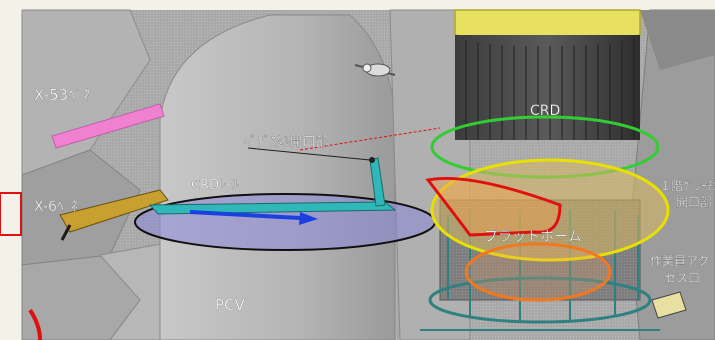 The height and width of the screenshot is (340, 715). What do you see at coordinates (215, 185) in the screenshot?
I see `label-crd-rail: CRDﾚｰﾙ` at bounding box center [215, 185].